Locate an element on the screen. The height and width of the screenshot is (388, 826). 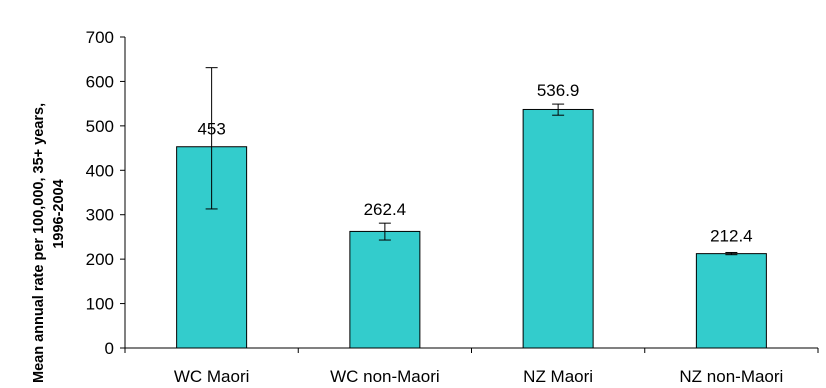
data-label: 536.9 is located at coordinates (558, 90).